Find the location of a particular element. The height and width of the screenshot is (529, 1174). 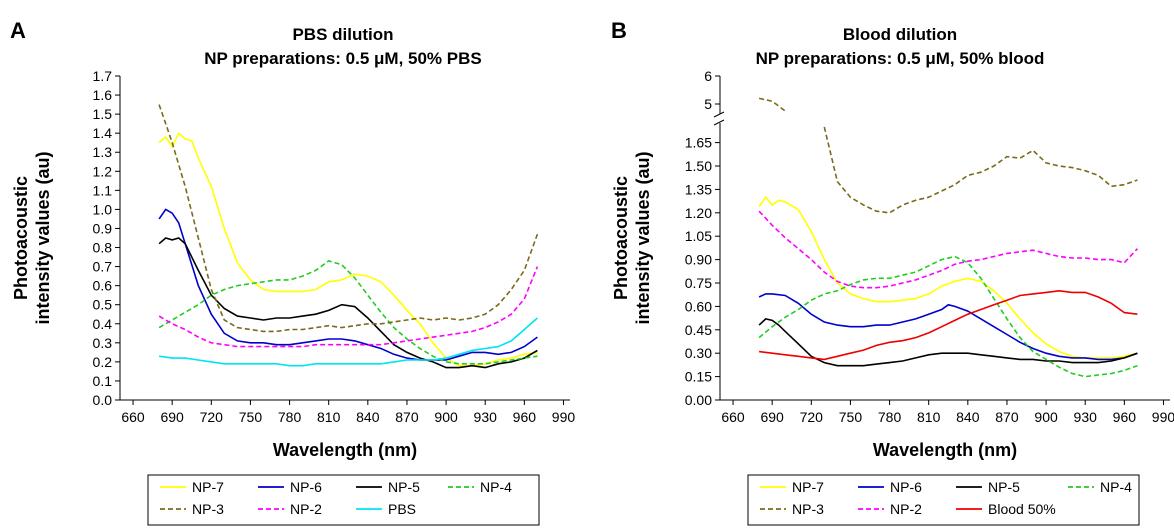

series-line-pbs is located at coordinates (348, 342).